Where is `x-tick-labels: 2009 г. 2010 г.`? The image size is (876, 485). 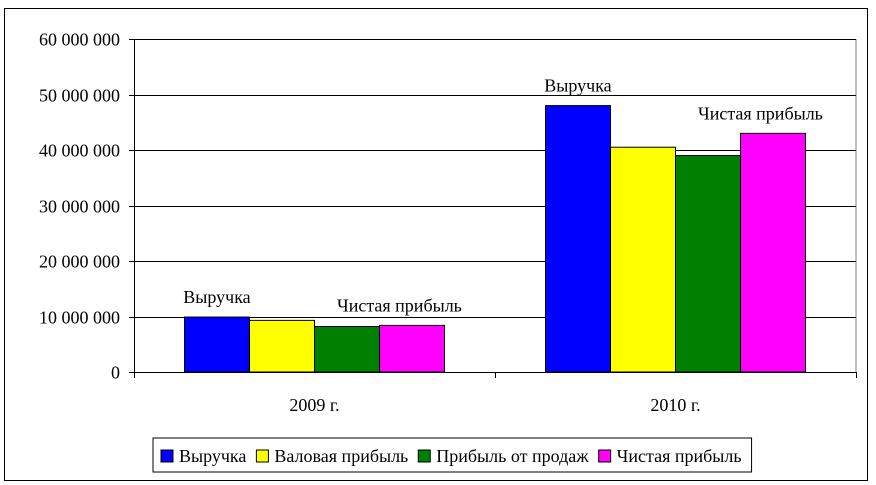 x-tick-labels: 2009 г. 2010 г. is located at coordinates (494, 405).